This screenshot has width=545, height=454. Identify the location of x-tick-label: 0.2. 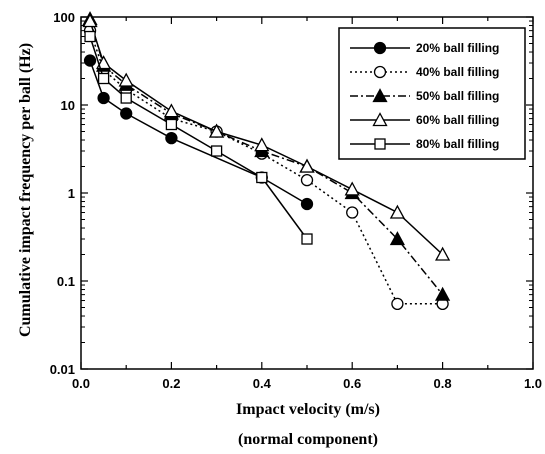
(171, 383).